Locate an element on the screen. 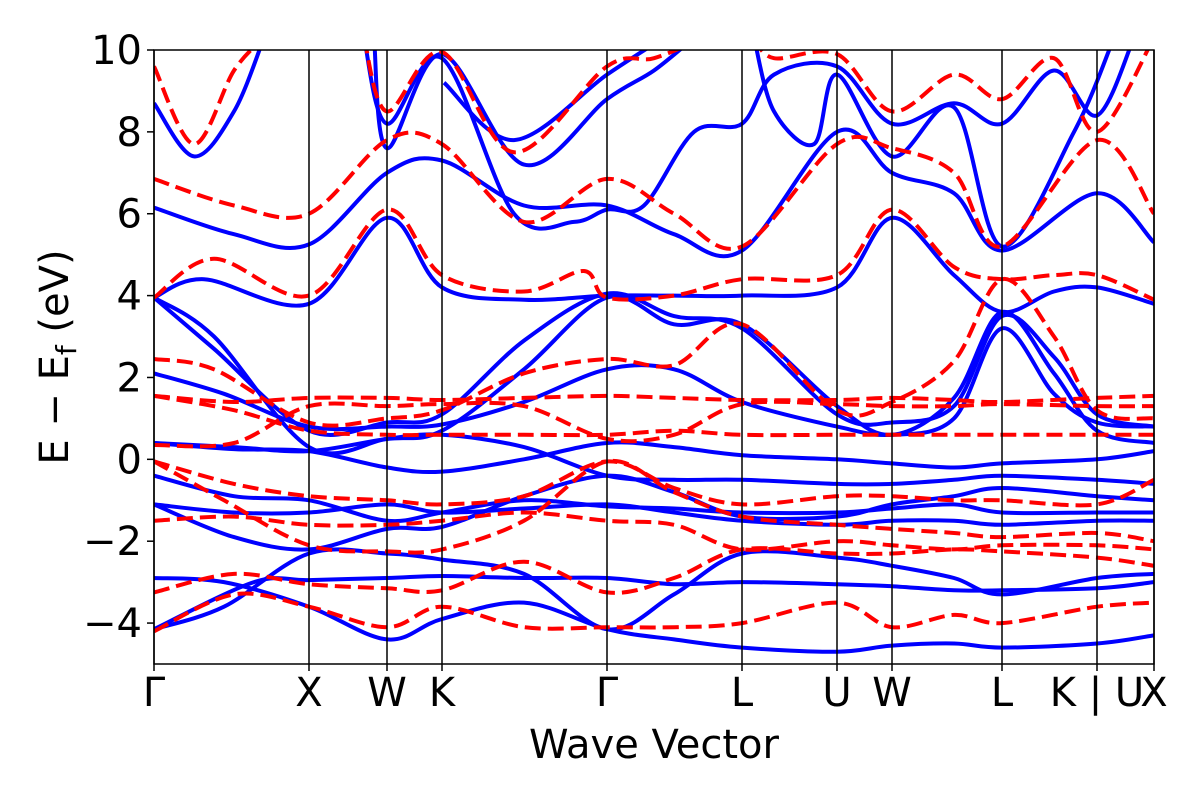 The width and height of the screenshot is (1200, 800). y-tick-label-7: 10 is located at coordinates (116, 51).